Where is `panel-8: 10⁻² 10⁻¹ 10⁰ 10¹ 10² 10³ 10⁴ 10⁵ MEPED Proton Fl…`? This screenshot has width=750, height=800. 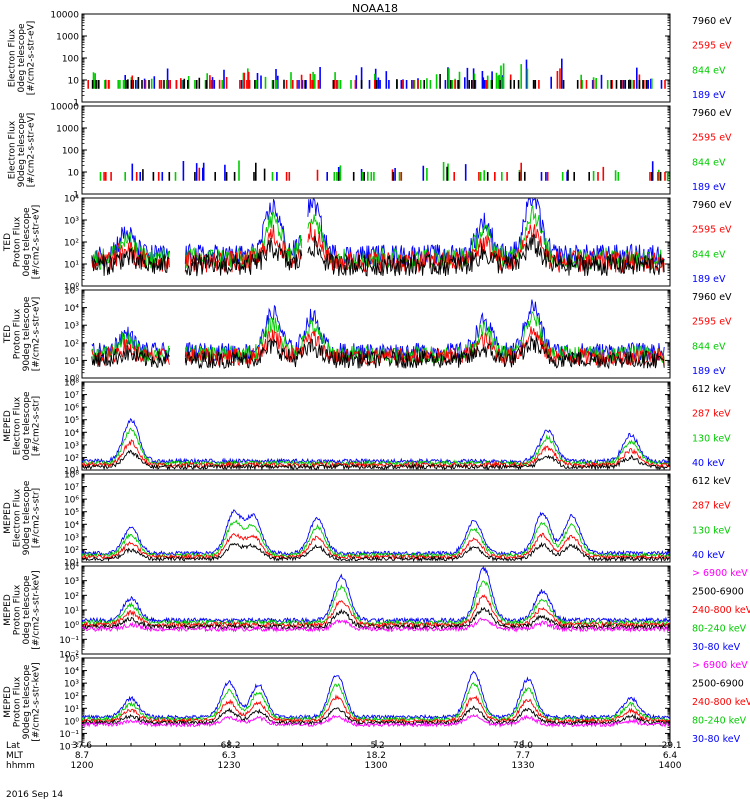 panel-8: 10⁻² 10⁻¹ 10⁰ 10¹ 10² 10³ 10⁴ 10⁵ MEPED Proton Fl… is located at coordinates (376, 704).